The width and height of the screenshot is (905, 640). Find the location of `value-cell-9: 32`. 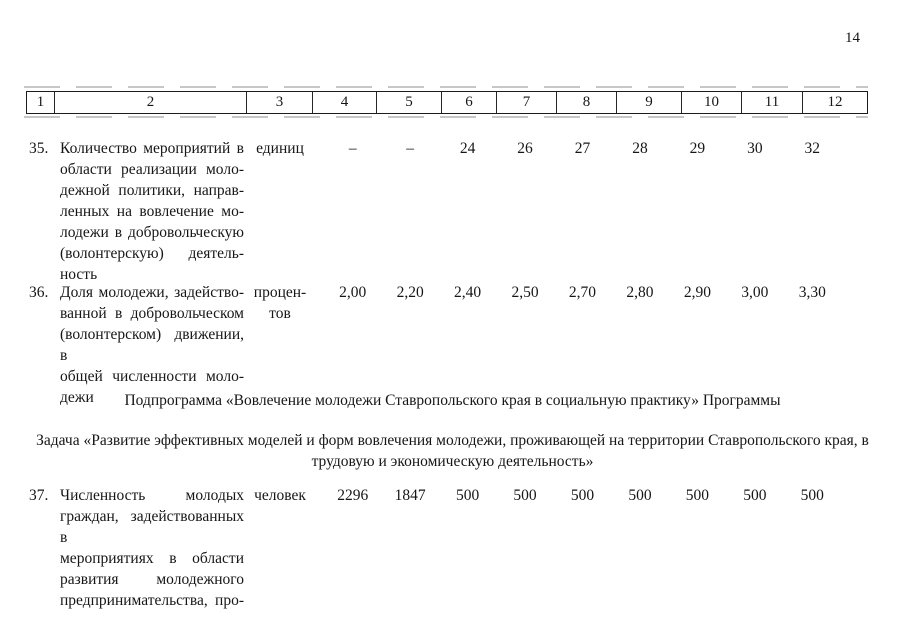

value-cell-9: 32 is located at coordinates (812, 148).